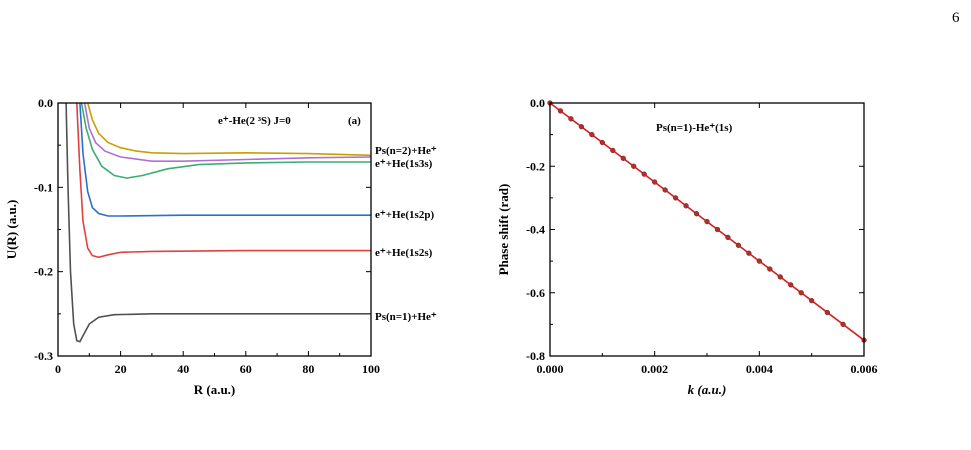 The width and height of the screenshot is (971, 450). Describe the element at coordinates (406, 151) in the screenshot. I see `series-label-0: Ps(n=2)+He⁺` at that location.